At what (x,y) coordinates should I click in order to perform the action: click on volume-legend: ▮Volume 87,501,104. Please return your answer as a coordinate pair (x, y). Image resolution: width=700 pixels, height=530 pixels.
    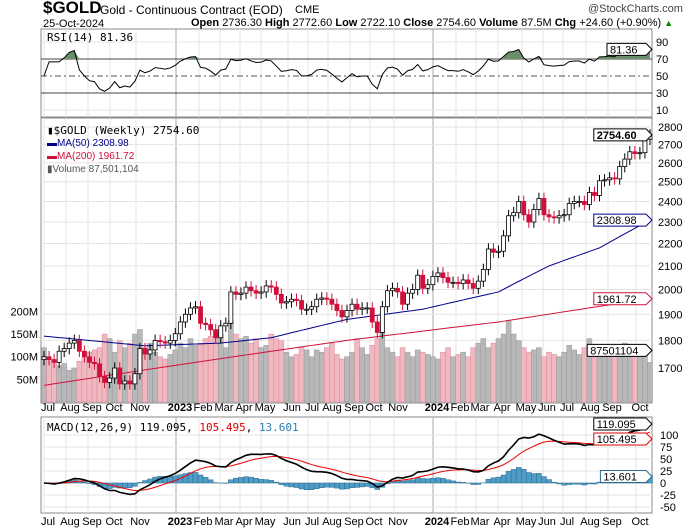
    Looking at the image, I should click on (93, 170).